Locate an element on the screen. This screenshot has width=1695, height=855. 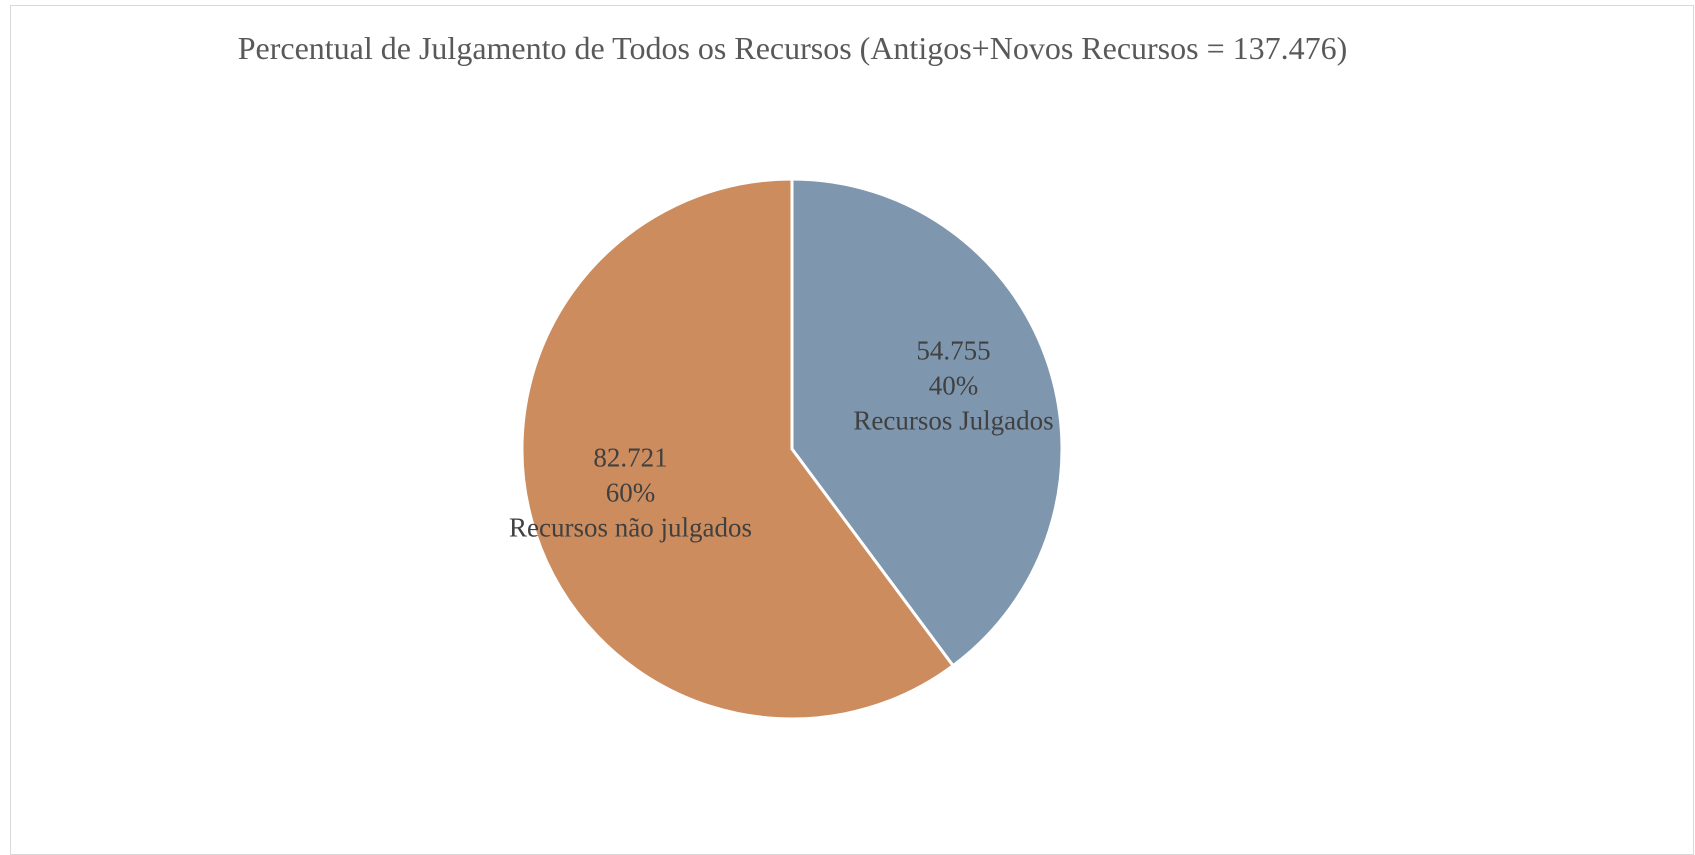
percent-label: 40% is located at coordinates (954, 386).